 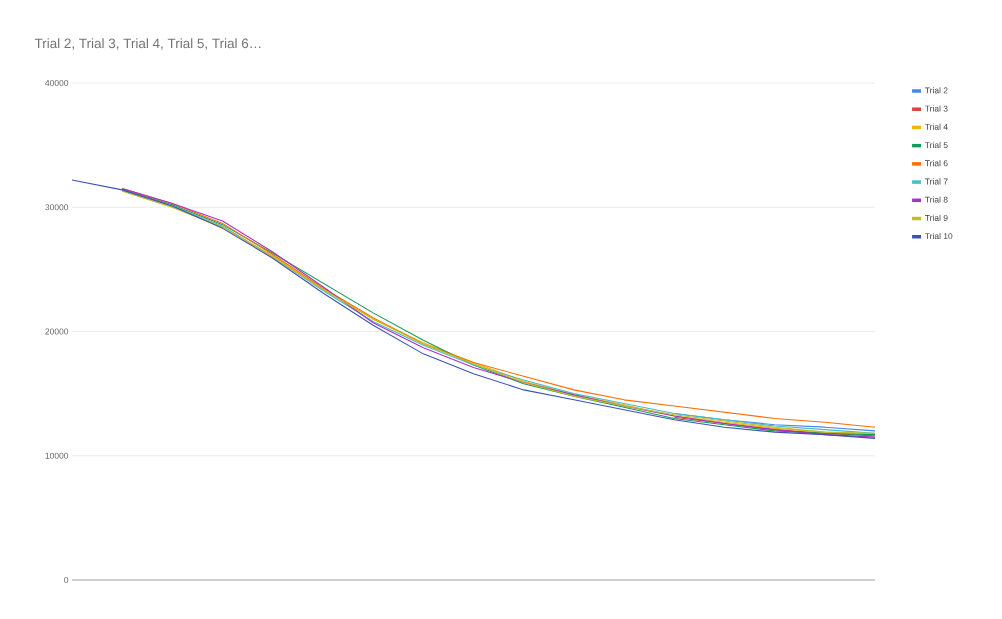 What do you see at coordinates (936, 90) in the screenshot?
I see `legend-label: Trial 2` at bounding box center [936, 90].